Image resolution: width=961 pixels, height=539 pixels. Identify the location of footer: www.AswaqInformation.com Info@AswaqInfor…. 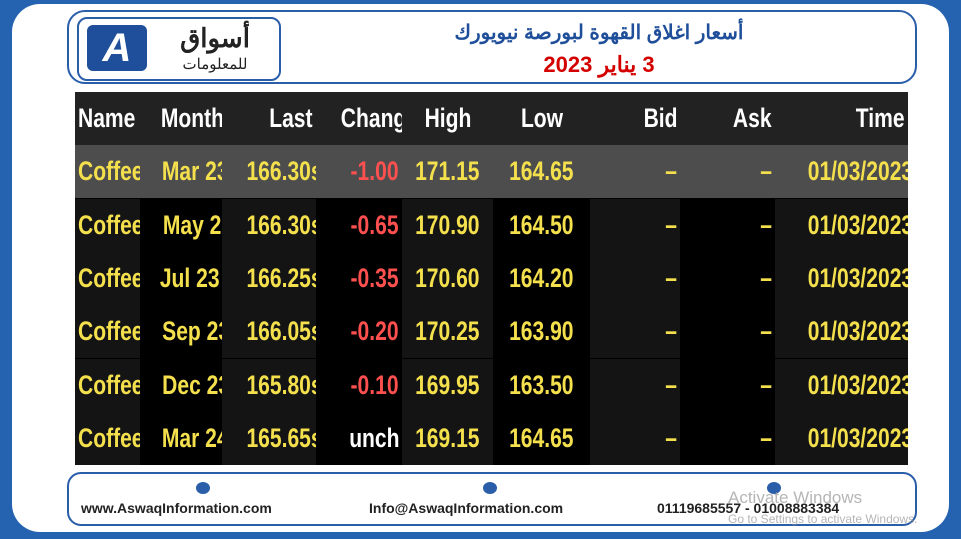
(492, 499).